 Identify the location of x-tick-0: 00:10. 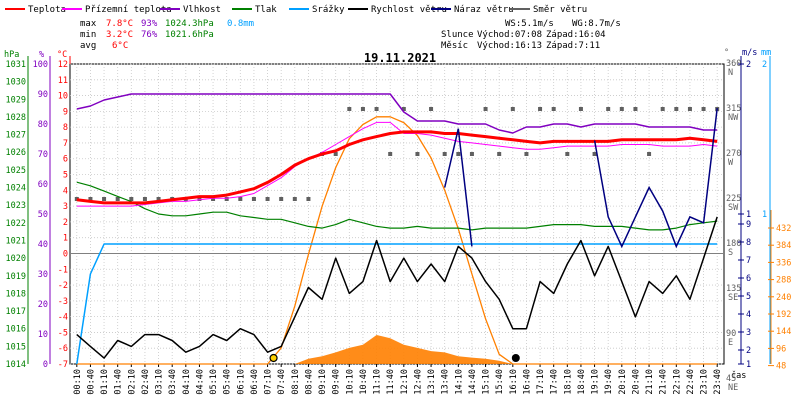
(78, 382).